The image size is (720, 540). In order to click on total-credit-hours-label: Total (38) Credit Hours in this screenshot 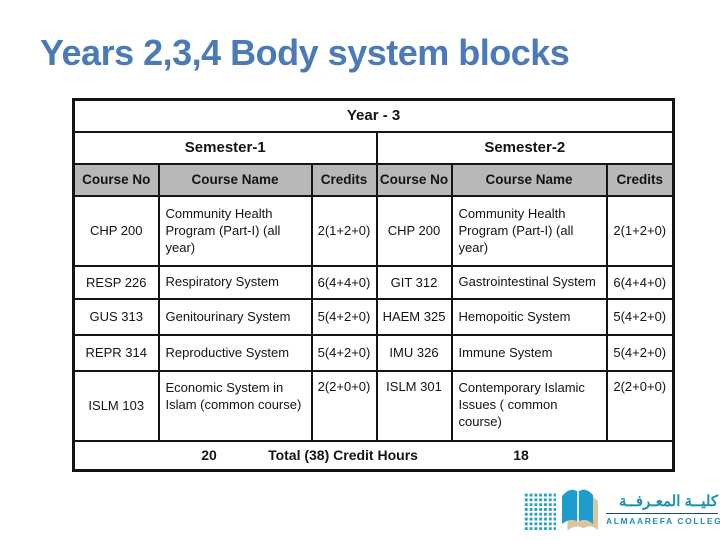, I will do `click(343, 455)`.